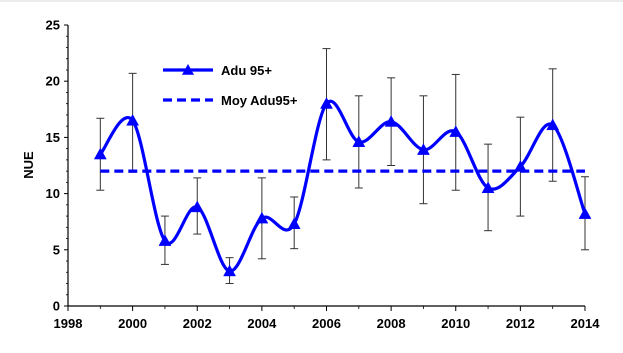 The width and height of the screenshot is (623, 353). Describe the element at coordinates (188, 69) in the screenshot. I see `legend-marker-triangle` at that location.